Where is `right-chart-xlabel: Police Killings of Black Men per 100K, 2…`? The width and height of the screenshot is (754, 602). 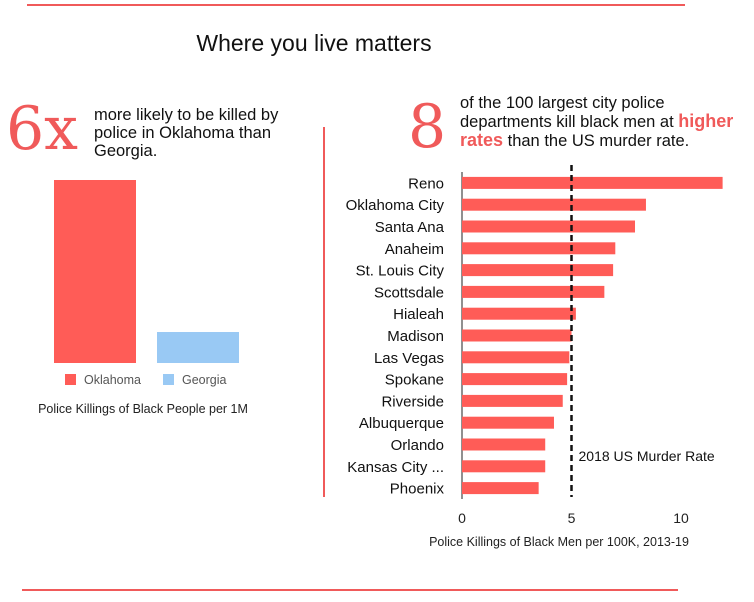
right-chart-xlabel: Police Killings of Black Men per 100K, 2… is located at coordinates (559, 542).